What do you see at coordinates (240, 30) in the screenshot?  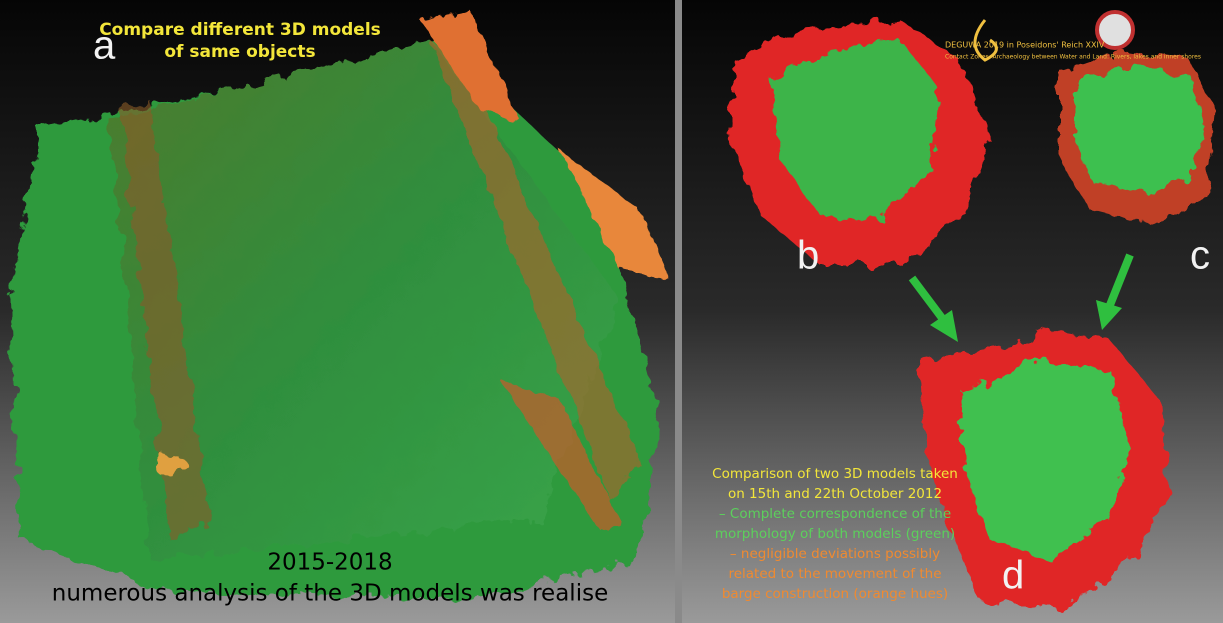 I see `heading-line: Compare different 3D models` at bounding box center [240, 30].